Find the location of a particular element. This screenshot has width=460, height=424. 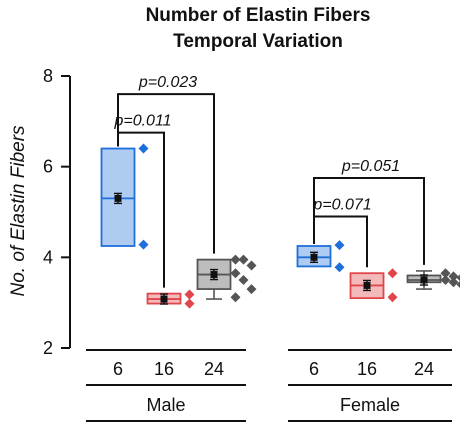

p-value-label: p=0.023 is located at coordinates (167, 82).